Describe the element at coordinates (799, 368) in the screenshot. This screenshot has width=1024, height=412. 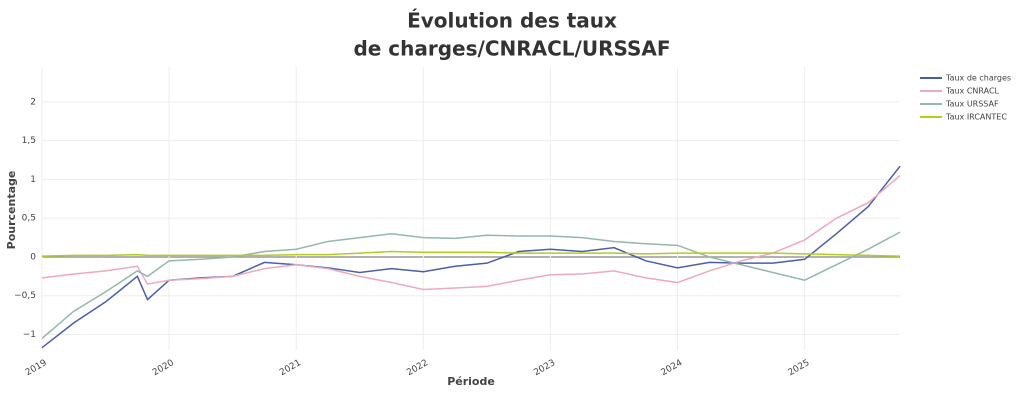
I see `x-tick-label: 2025` at that location.